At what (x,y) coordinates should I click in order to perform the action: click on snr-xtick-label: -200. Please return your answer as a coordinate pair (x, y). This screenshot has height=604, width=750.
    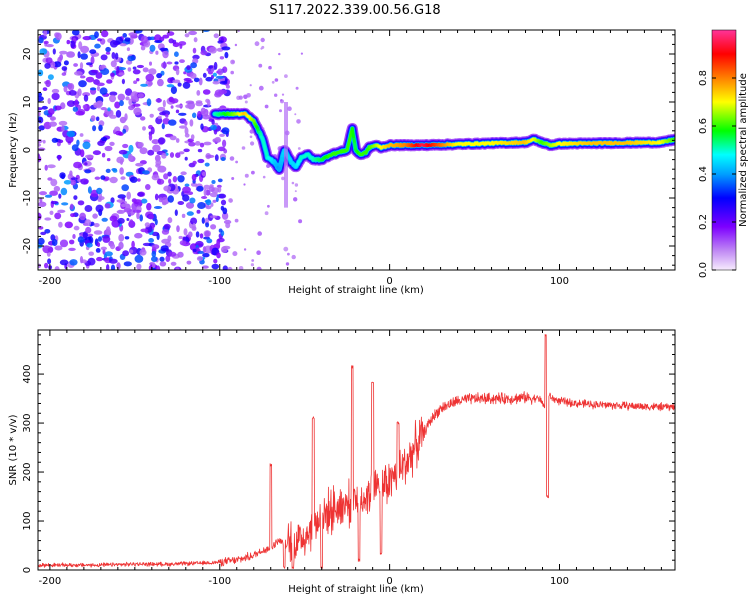
    Looking at the image, I should click on (50, 581).